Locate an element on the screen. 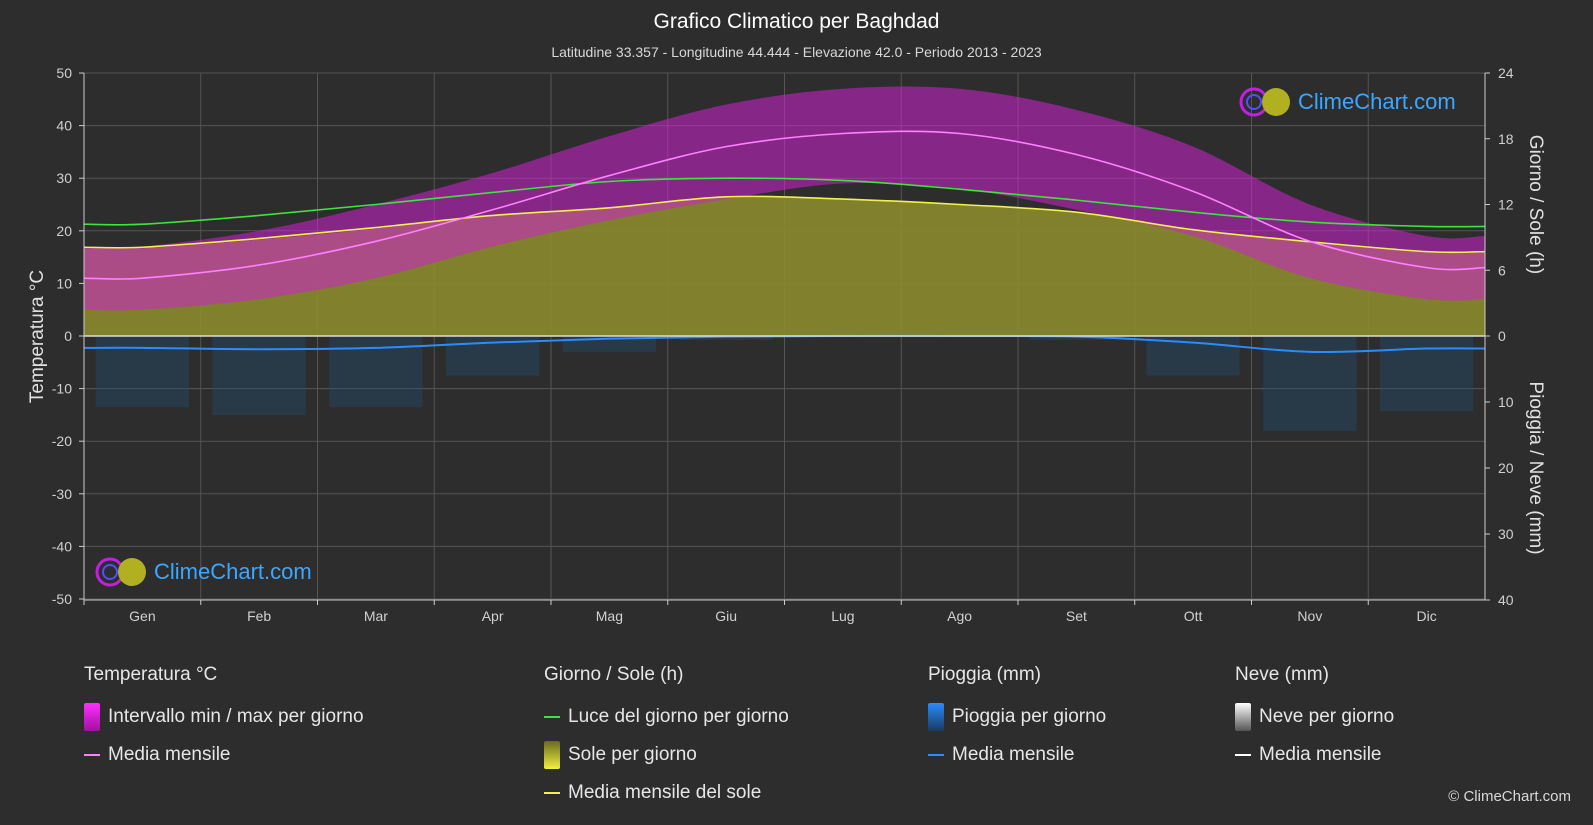  left-axis-title: Temperatura °C is located at coordinates (37, 336).